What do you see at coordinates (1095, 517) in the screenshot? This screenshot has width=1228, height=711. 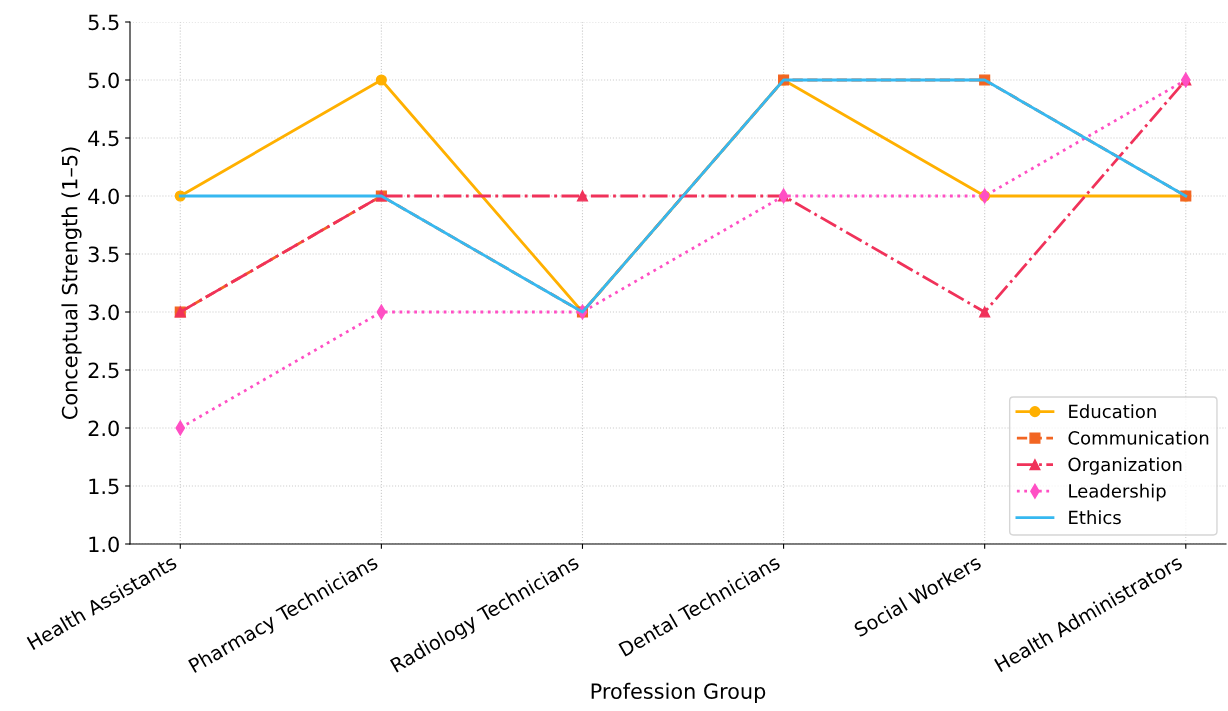 I see `legend-label: Ethics` at bounding box center [1095, 517].